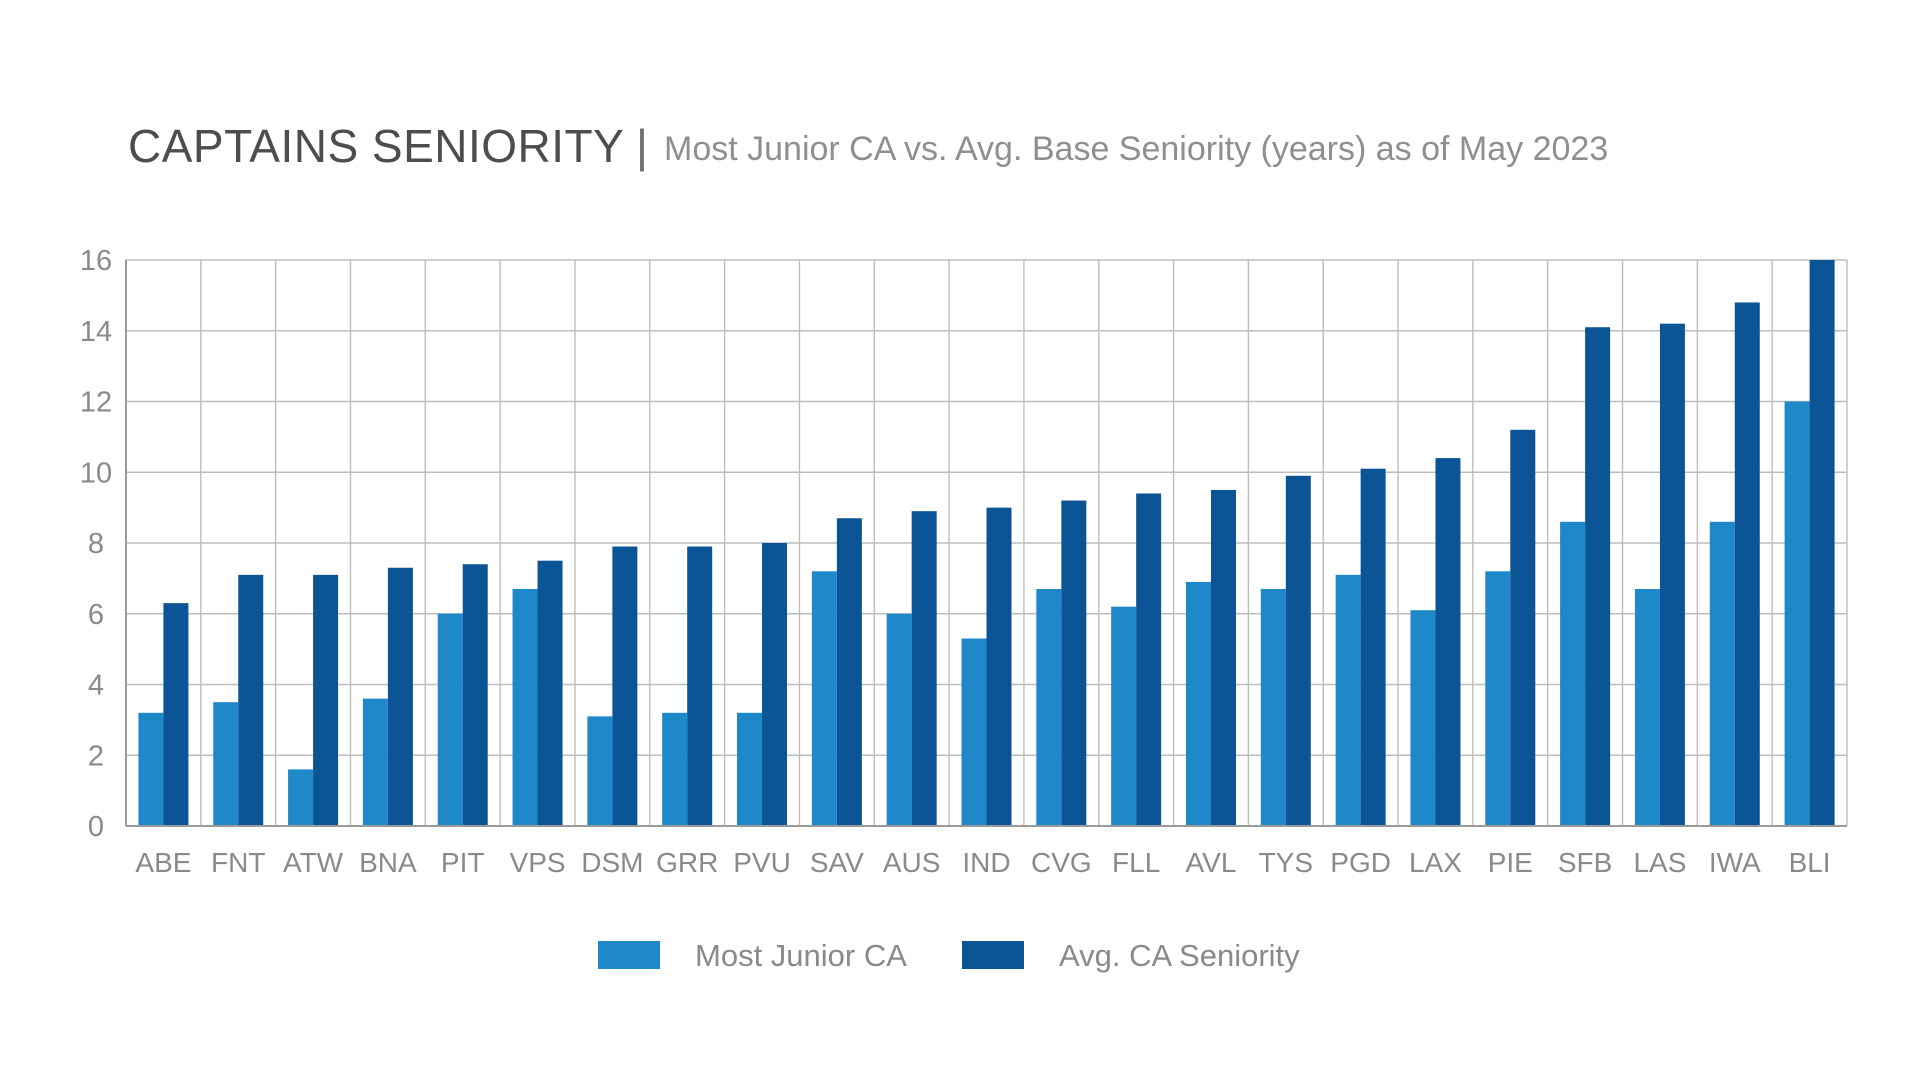 This screenshot has width=1917, height=1084. What do you see at coordinates (687, 862) in the screenshot?
I see `x-tick-label: GRR` at bounding box center [687, 862].